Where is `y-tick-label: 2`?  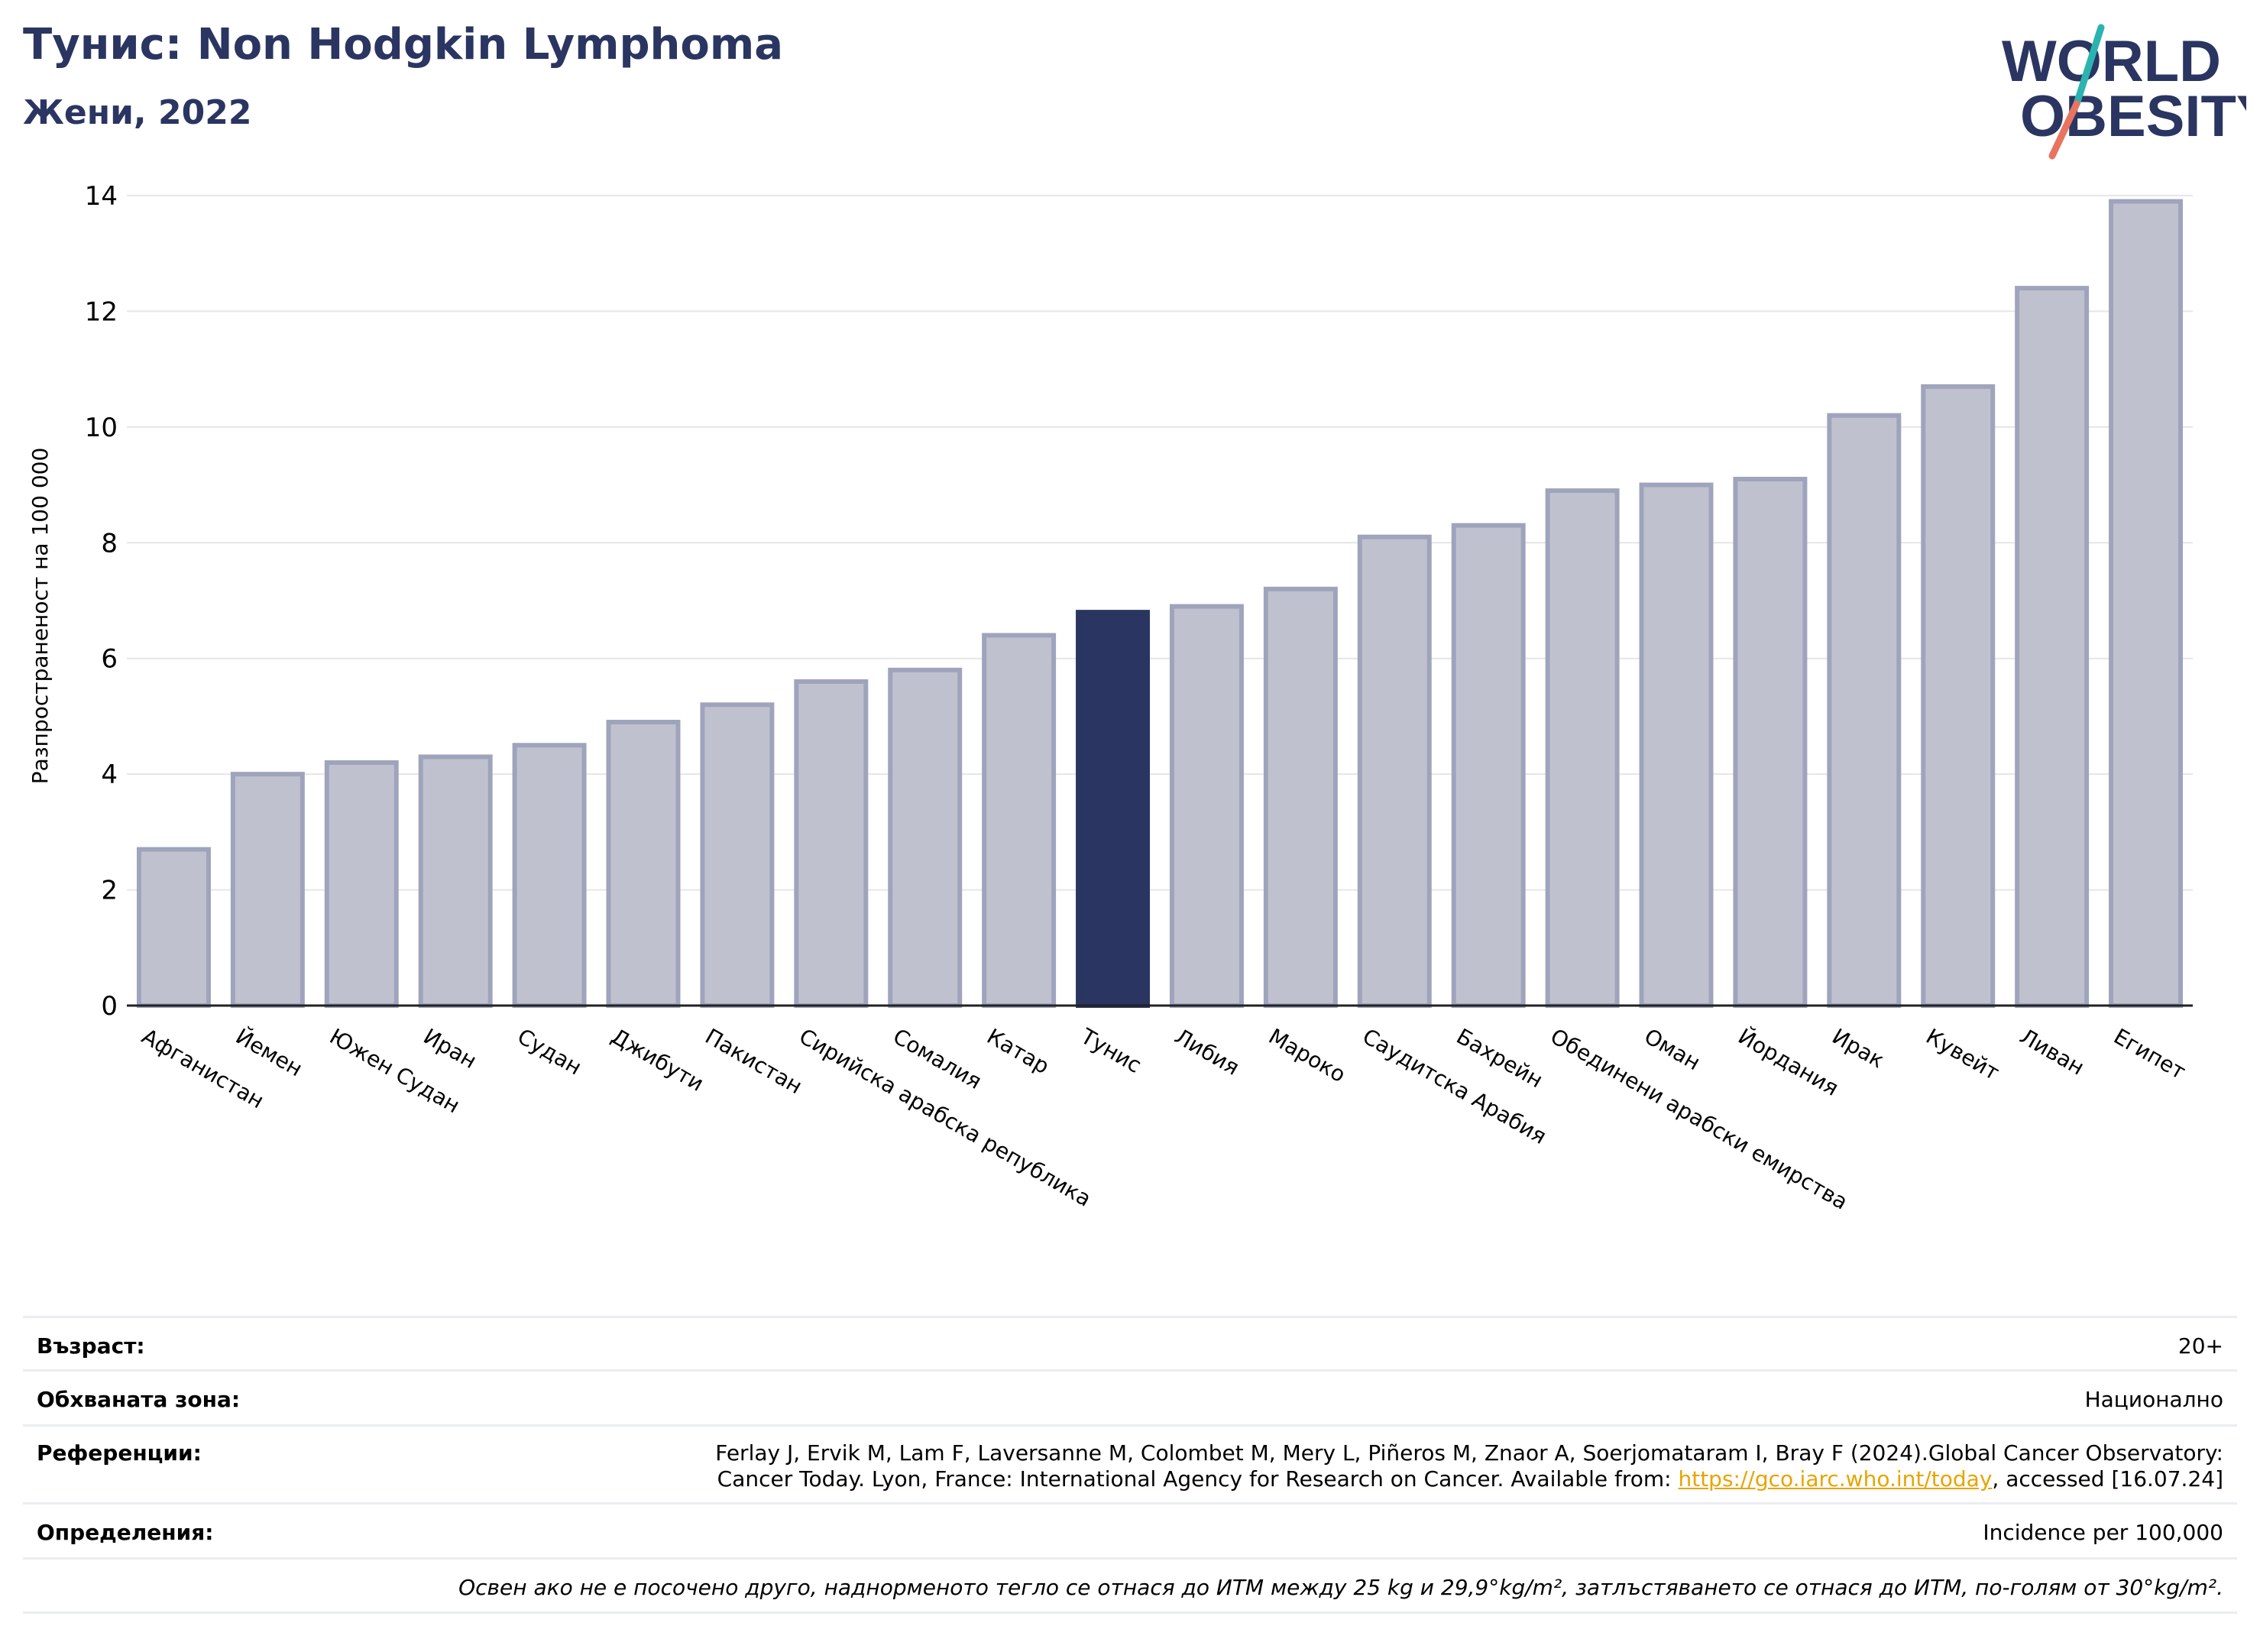 y-tick-label: 2 is located at coordinates (109, 891).